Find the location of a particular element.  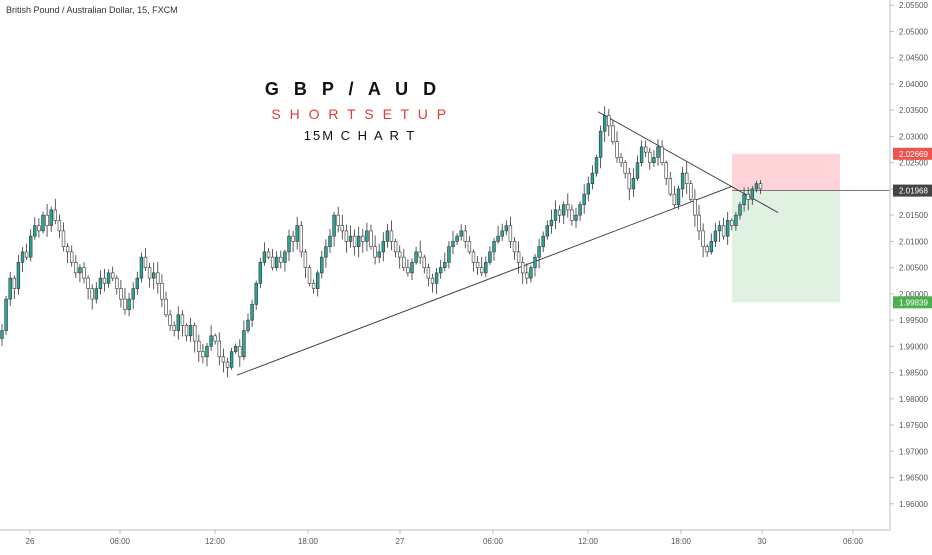

price-tick-label: 2.00500 is located at coordinates (913, 268).